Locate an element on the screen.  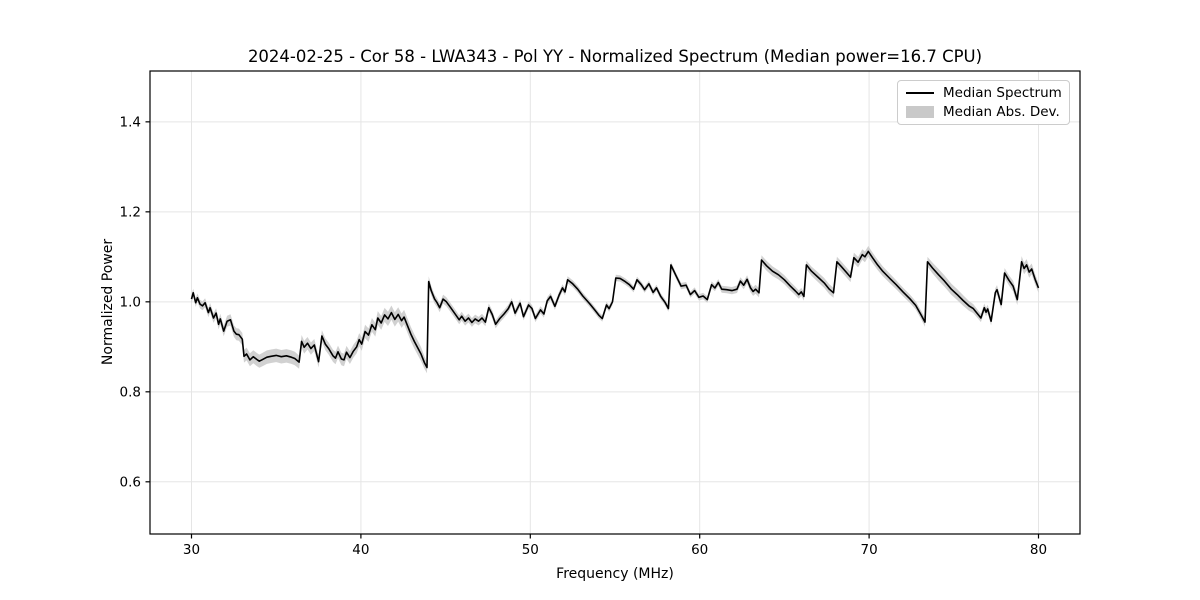
y-tick-label: 0.8 is located at coordinates (130, 392).